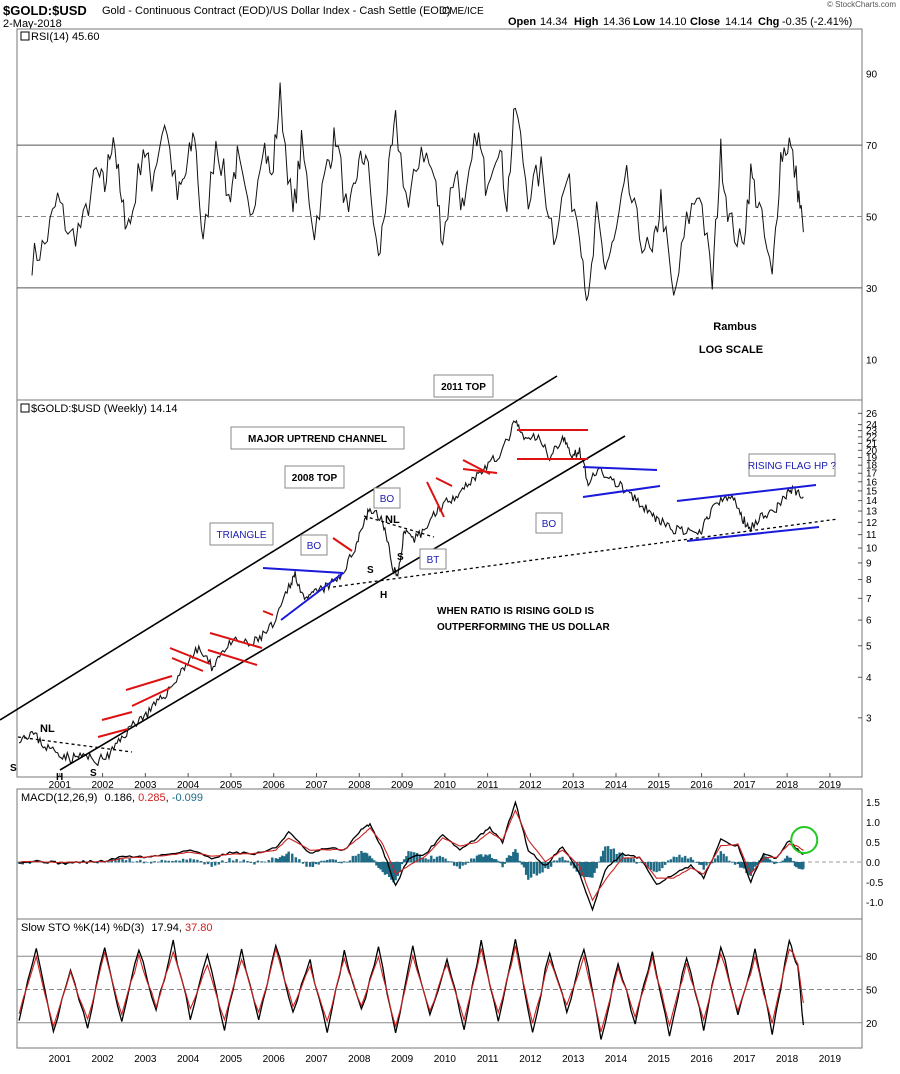 This screenshot has width=900, height=1074. Describe the element at coordinates (411, 856) in the screenshot. I see `macd-line` at that location.